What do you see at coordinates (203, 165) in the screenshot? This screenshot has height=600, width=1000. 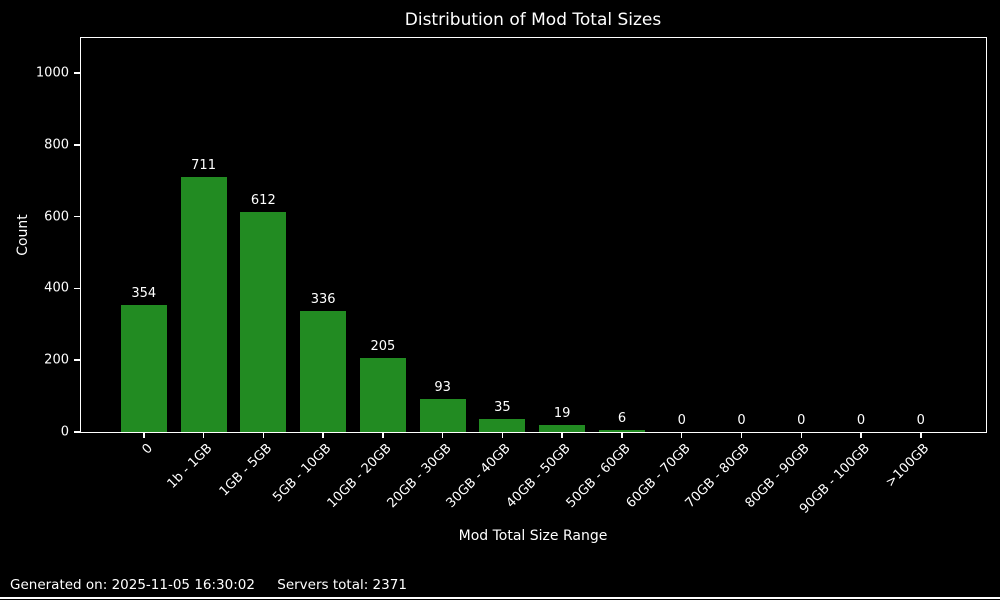 I see `bar-value-label: 711` at bounding box center [203, 165].